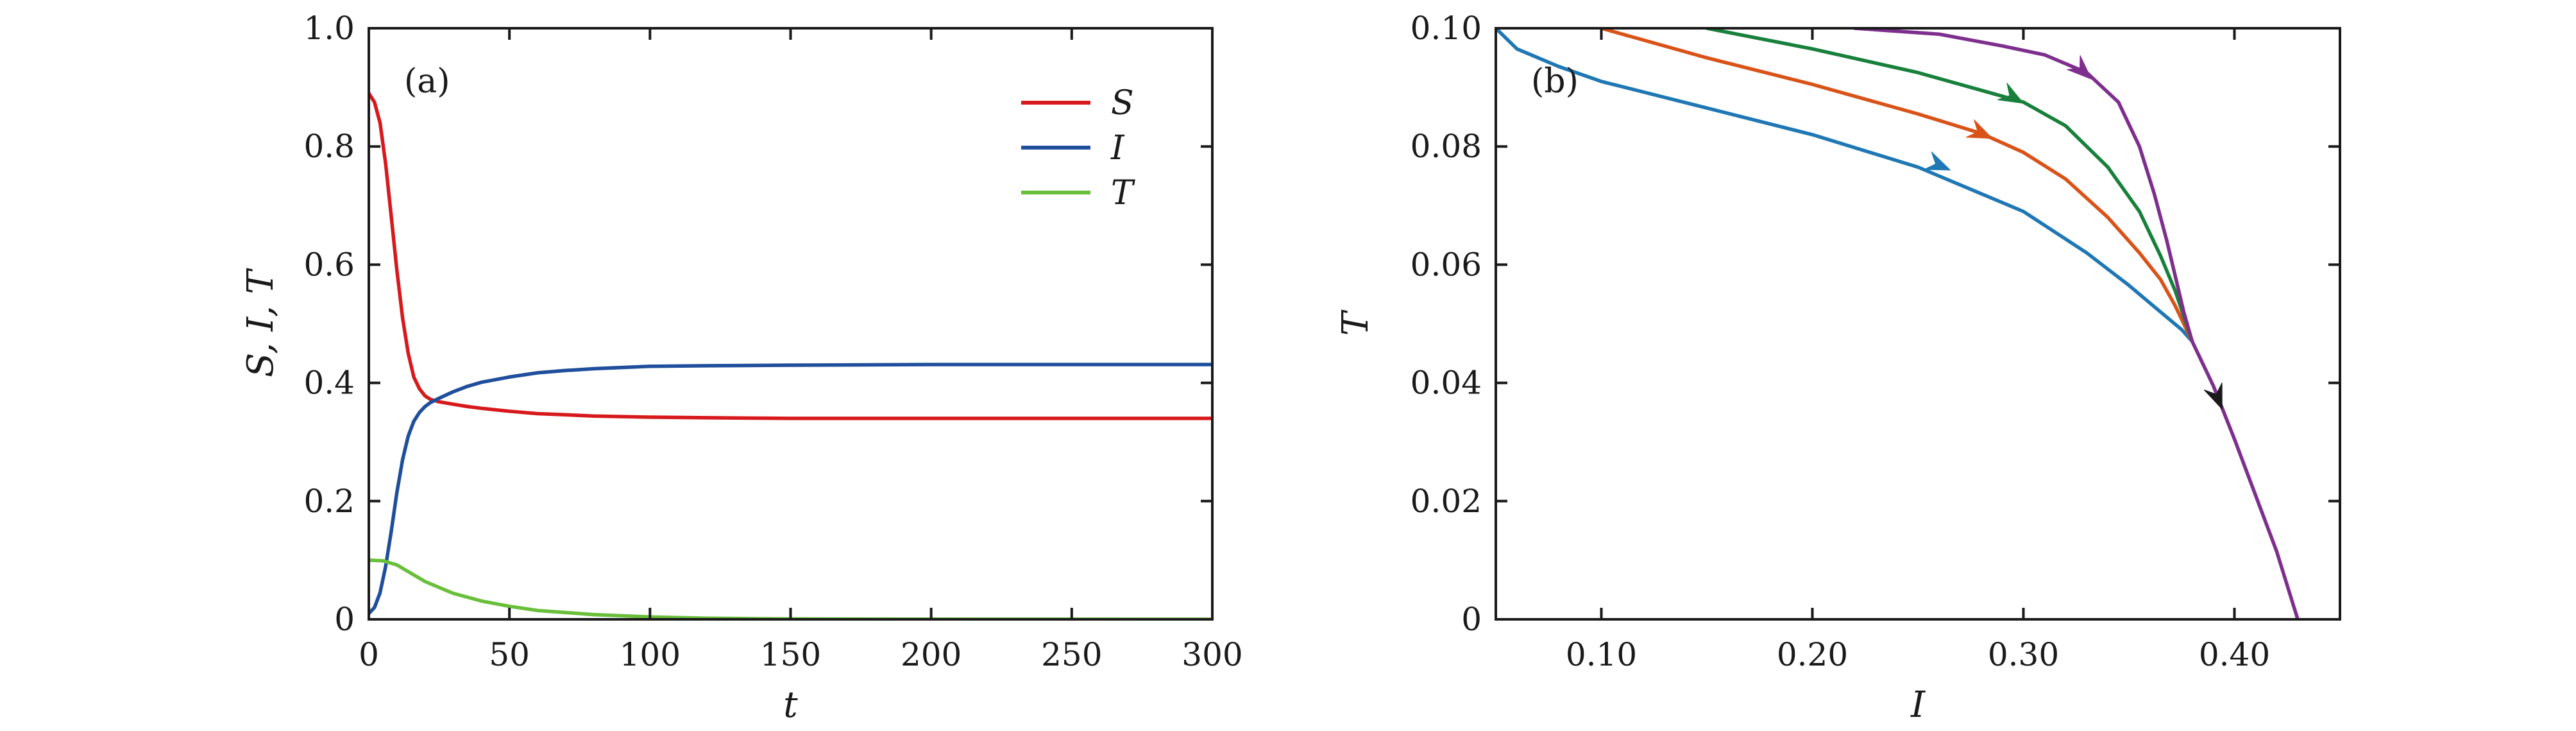  What do you see at coordinates (2023, 654) in the screenshot?
I see `panel-b-x-tick-label: 0.30` at bounding box center [2023, 654].